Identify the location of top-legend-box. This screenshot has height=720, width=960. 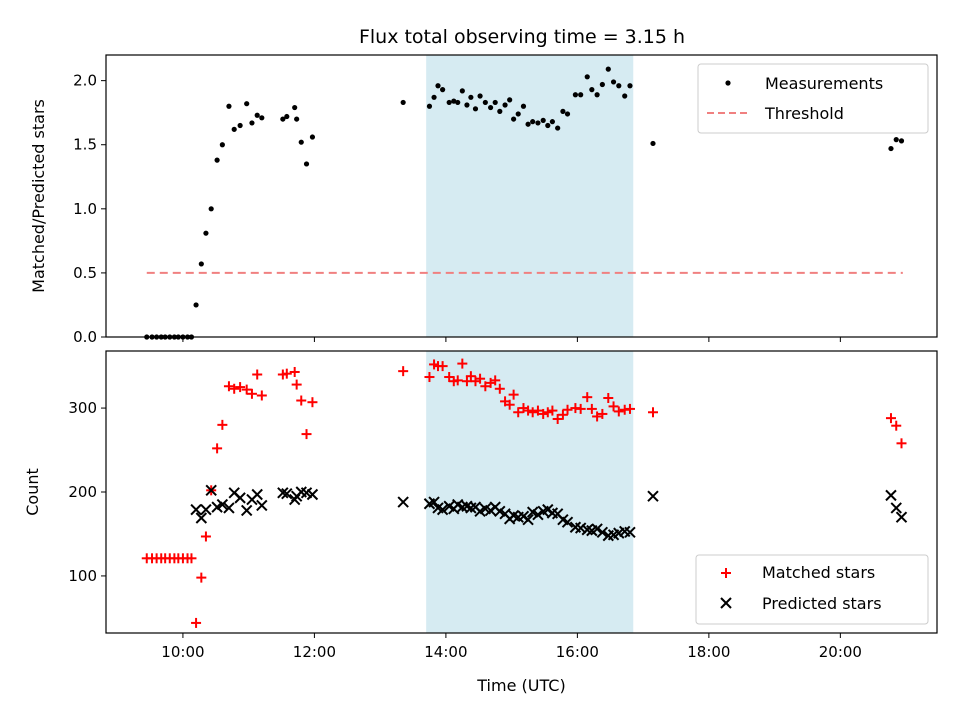
(813, 98).